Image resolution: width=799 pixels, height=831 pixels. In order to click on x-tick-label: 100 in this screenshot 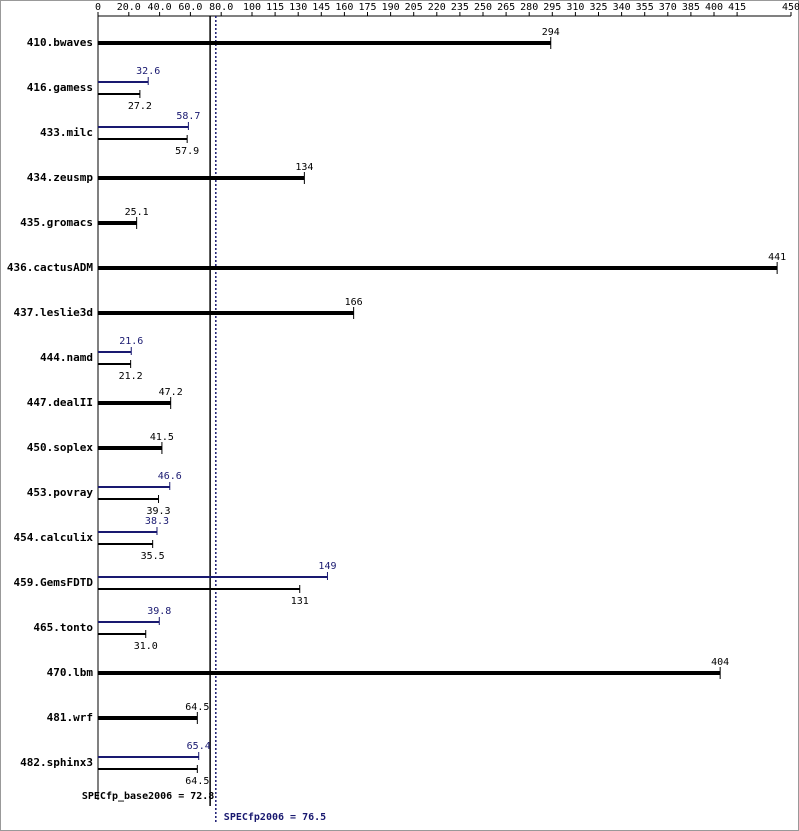, I will do `click(252, 7)`.